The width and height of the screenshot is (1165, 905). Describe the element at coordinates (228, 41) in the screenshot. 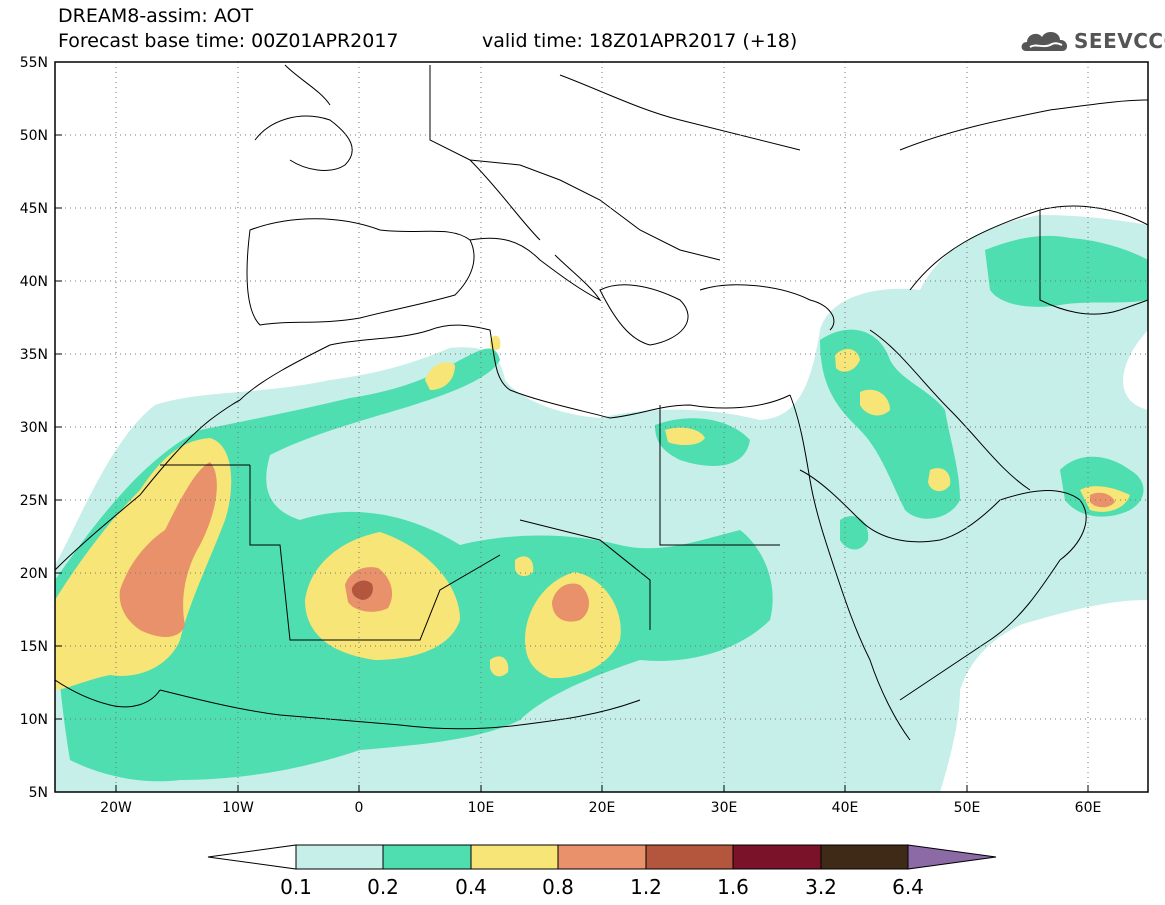

I see `forecast-base-time: Forecast base time: 00Z01APR2017` at that location.